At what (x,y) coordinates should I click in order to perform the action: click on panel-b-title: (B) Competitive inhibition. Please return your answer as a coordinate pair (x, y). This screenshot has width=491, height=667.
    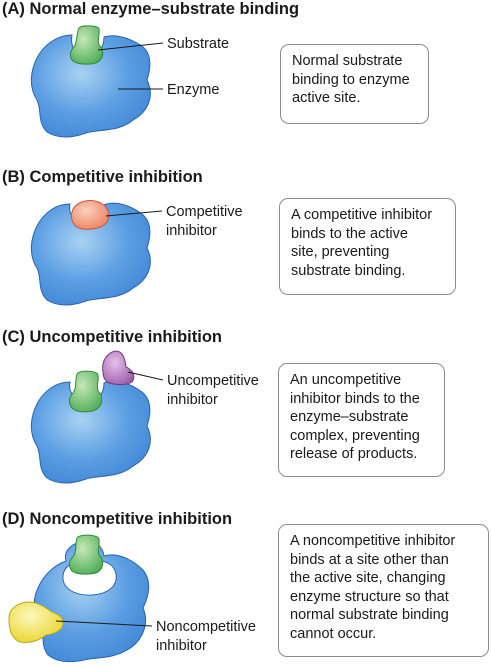
    Looking at the image, I should click on (102, 177).